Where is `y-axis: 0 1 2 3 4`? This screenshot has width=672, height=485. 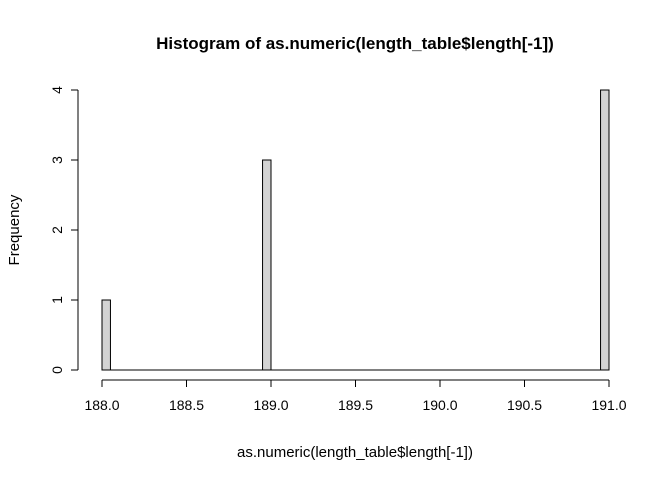 y-axis: 0 1 2 3 4 is located at coordinates (64, 230).